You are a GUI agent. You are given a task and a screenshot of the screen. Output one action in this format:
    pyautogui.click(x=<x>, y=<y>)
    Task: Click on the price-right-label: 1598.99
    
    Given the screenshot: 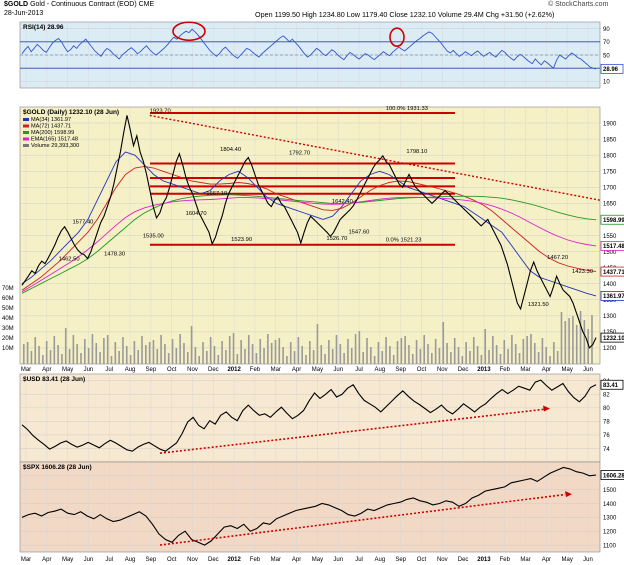 What is the action you would take?
    pyautogui.click(x=613, y=221)
    